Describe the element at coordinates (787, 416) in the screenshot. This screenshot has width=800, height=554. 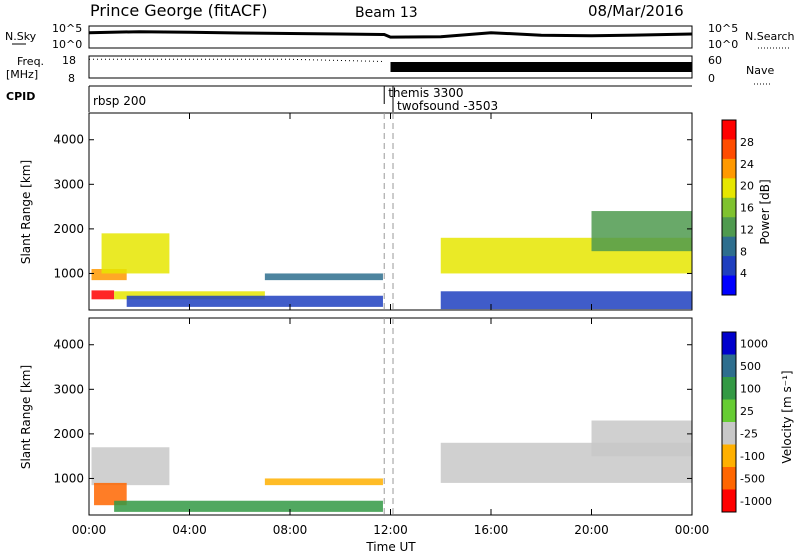
I see `velocity-colorbar-label: Velocity [m s⁻¹]` at that location.